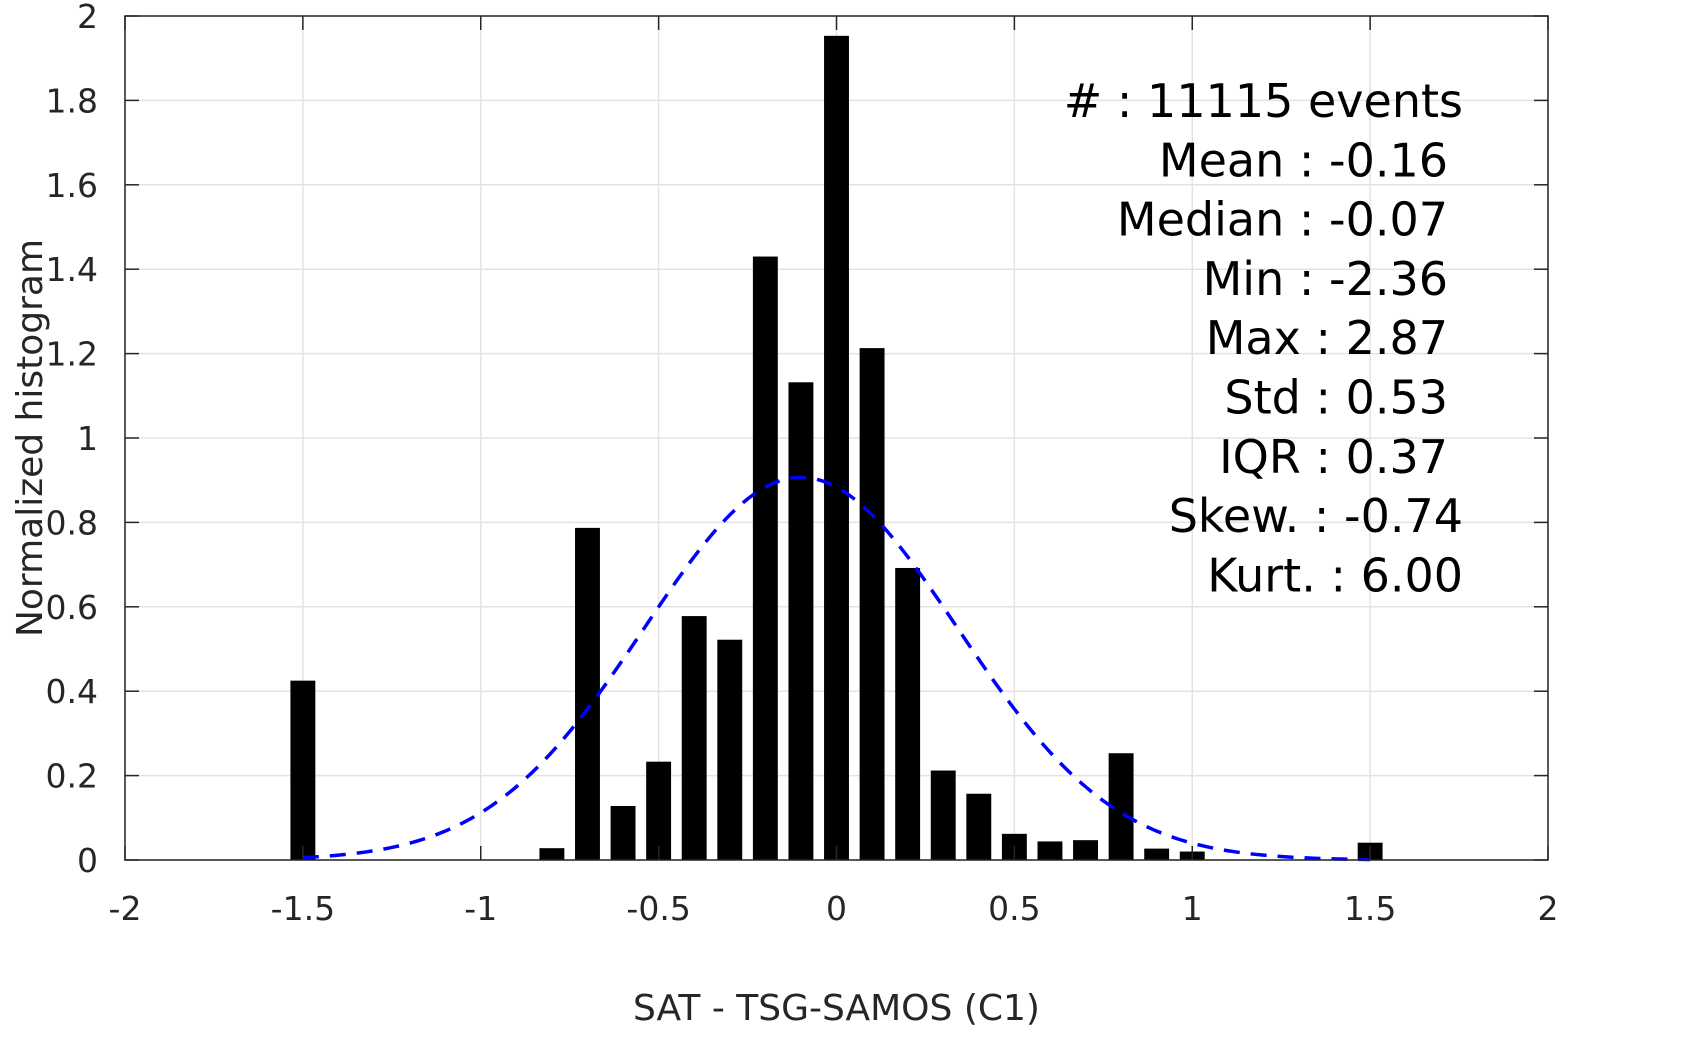 This screenshot has width=1703, height=1053. I want to click on y-tick-label: 1.2, so click(72, 354).